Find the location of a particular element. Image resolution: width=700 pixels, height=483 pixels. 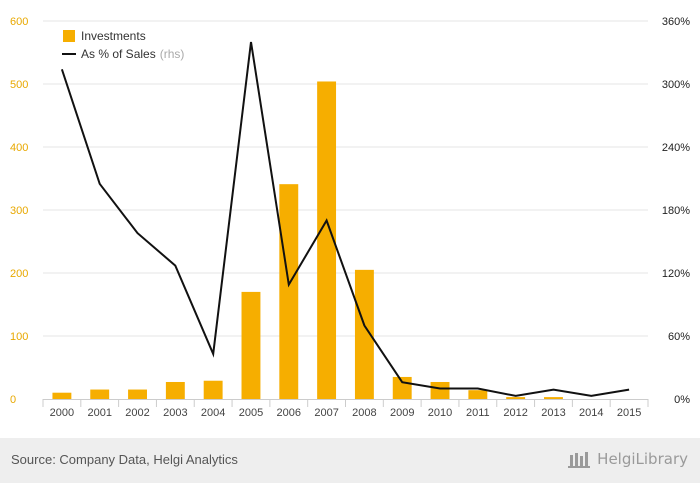

brand-logo: HelgiLibrary is located at coordinates (628, 459).